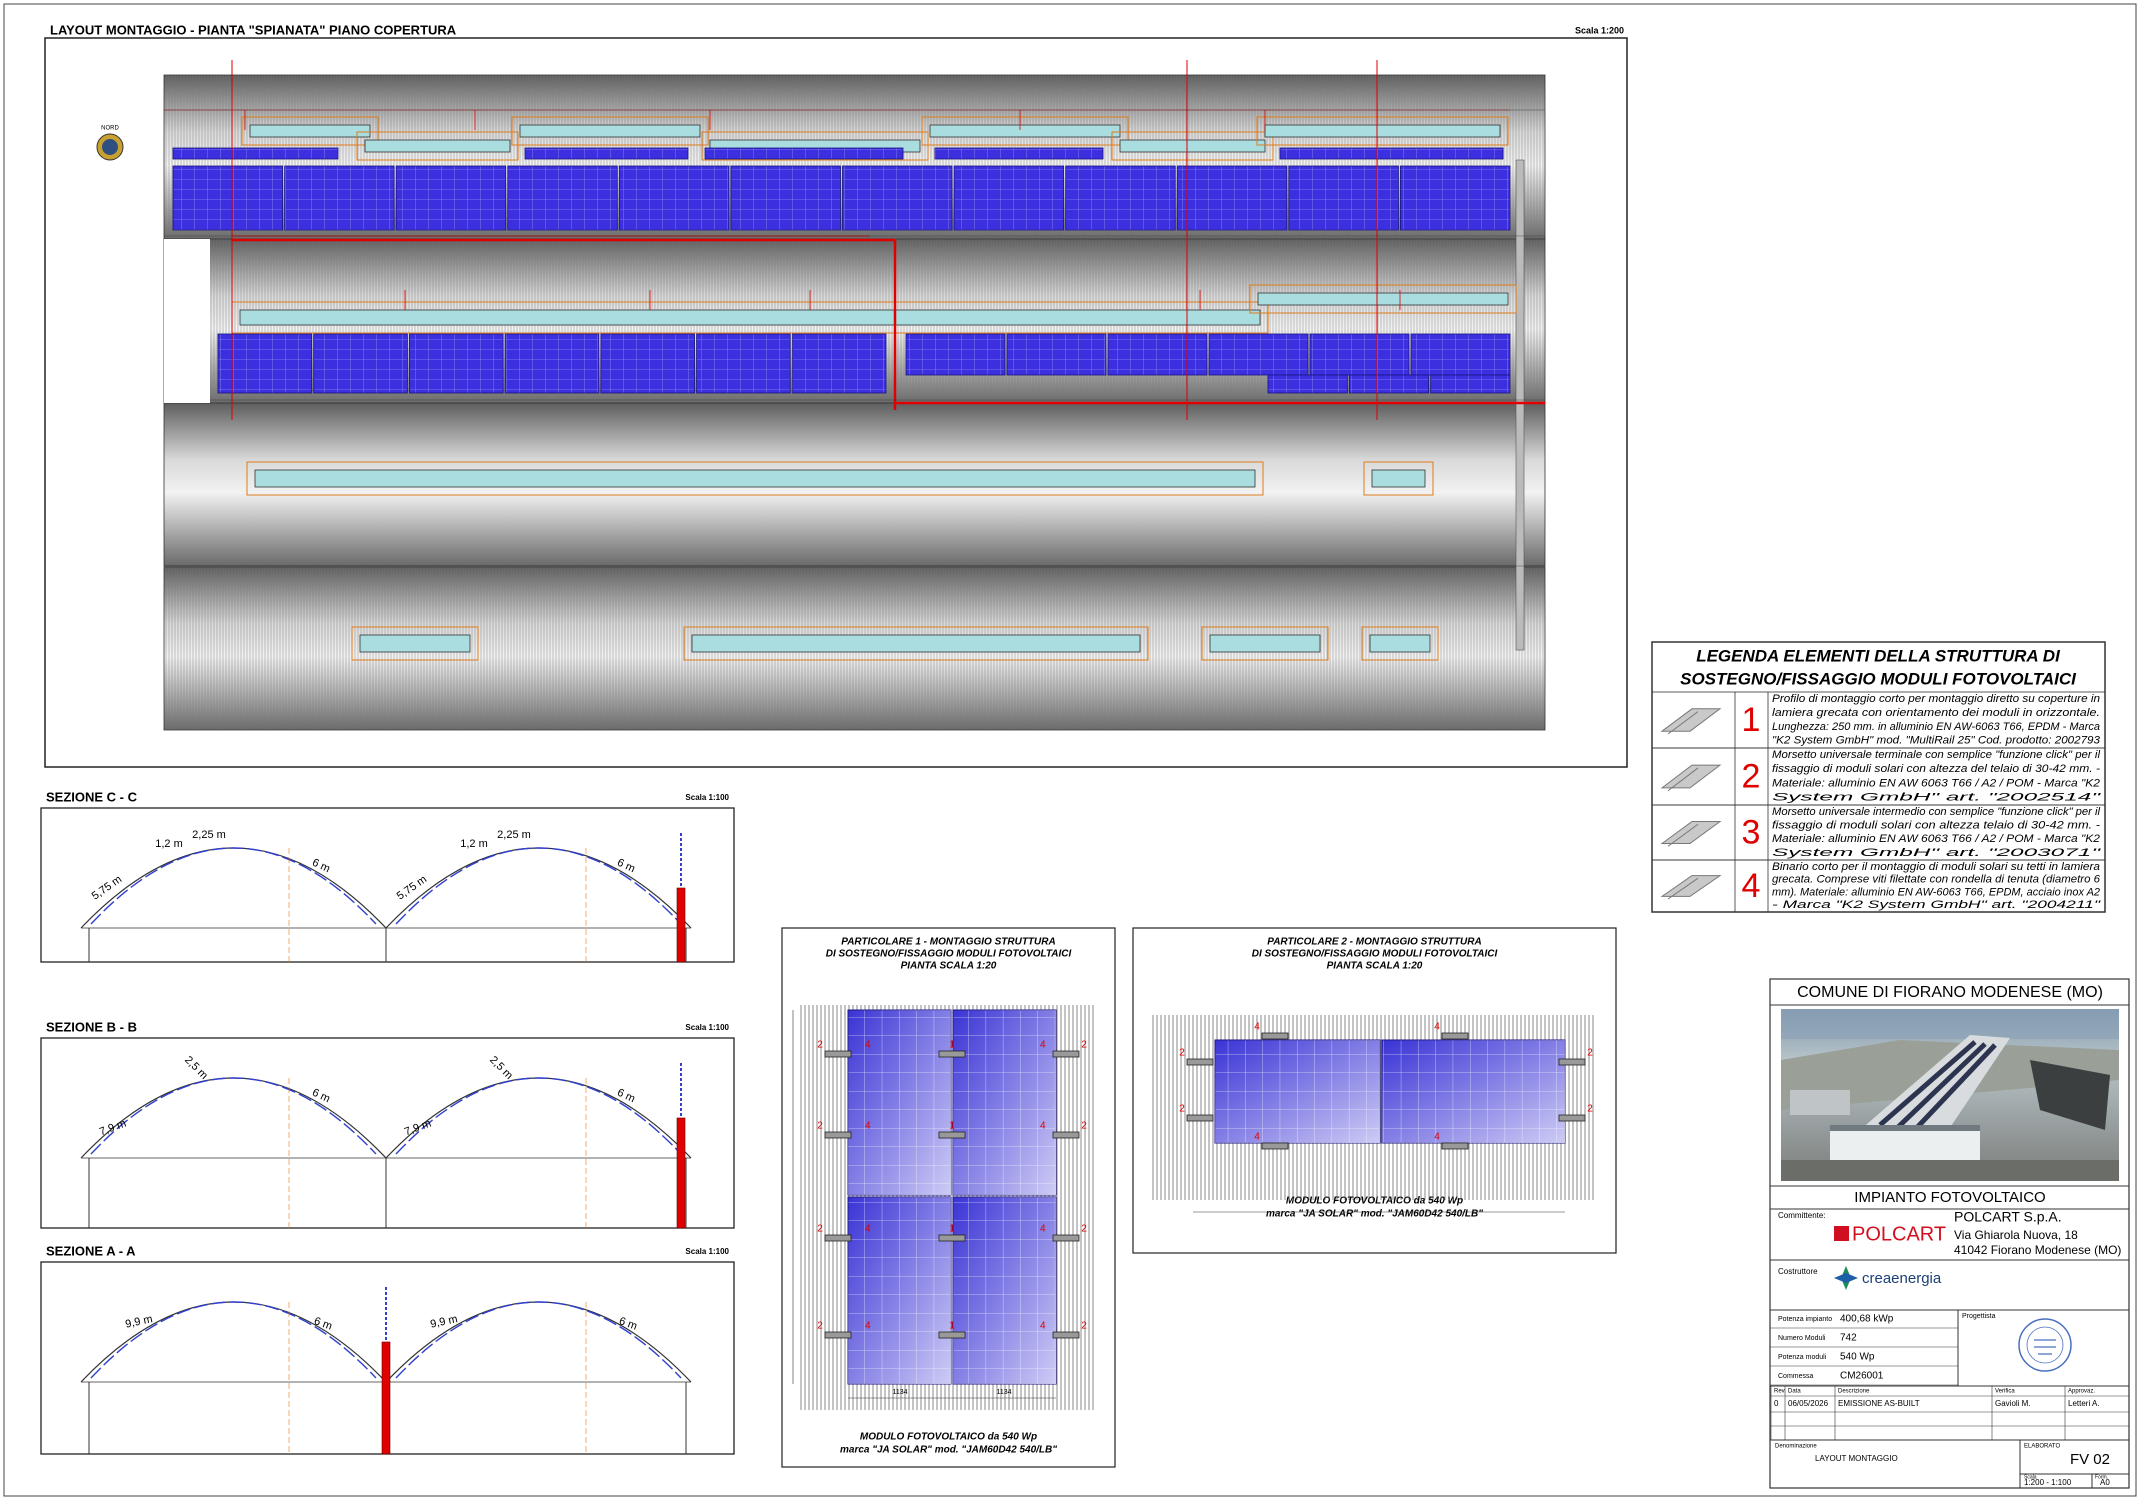 The height and width of the screenshot is (1500, 2140). I want to click on legend-text: System GmbH" art. "2003071", so click(1937, 853).